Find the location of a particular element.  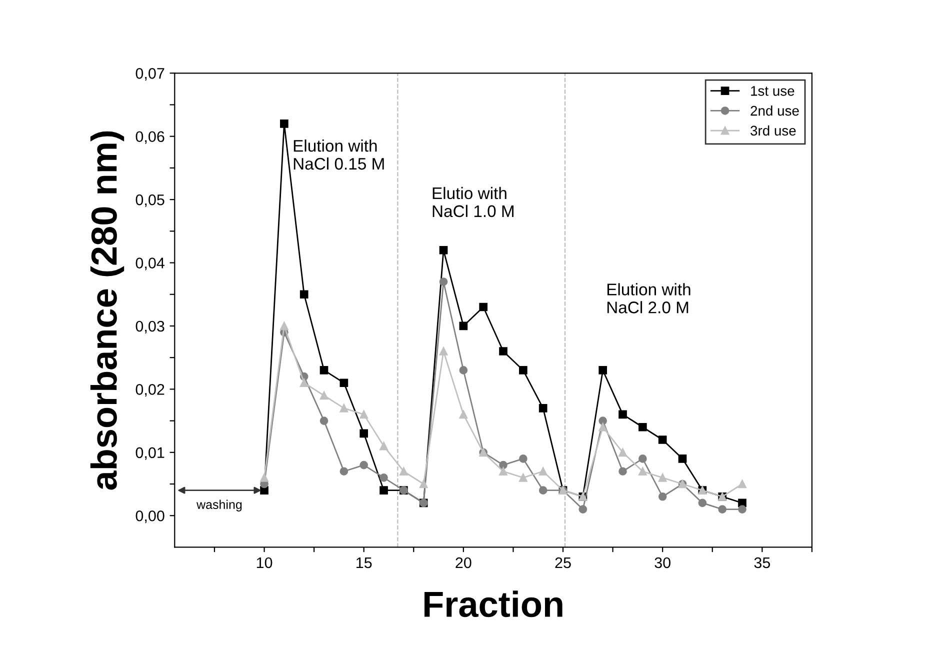

y-tick-label: 0,04 is located at coordinates (150, 264).